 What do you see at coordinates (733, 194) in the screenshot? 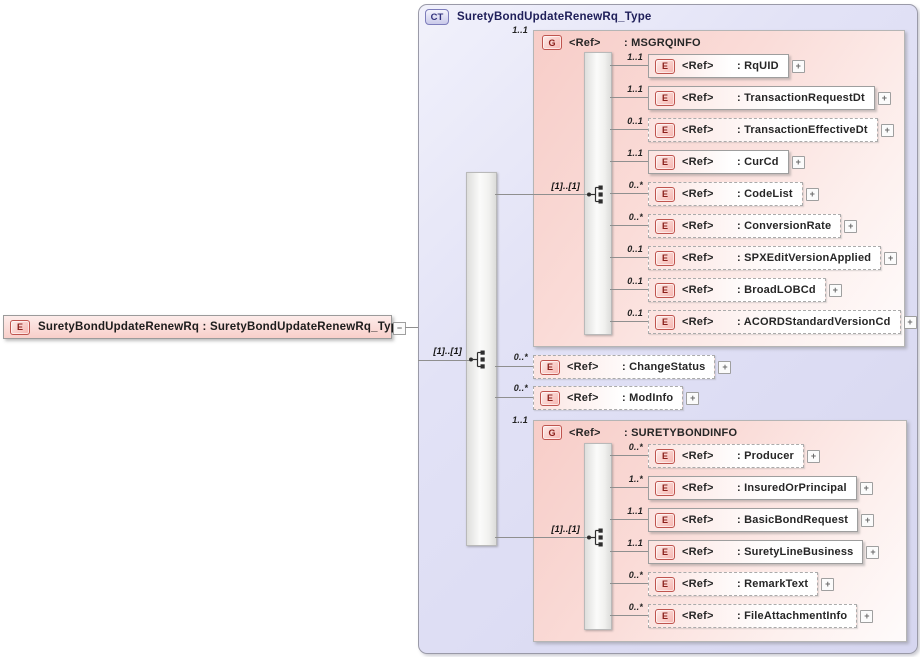
I see `element-node-codelist: E <Ref>: CodeList +` at bounding box center [733, 194].